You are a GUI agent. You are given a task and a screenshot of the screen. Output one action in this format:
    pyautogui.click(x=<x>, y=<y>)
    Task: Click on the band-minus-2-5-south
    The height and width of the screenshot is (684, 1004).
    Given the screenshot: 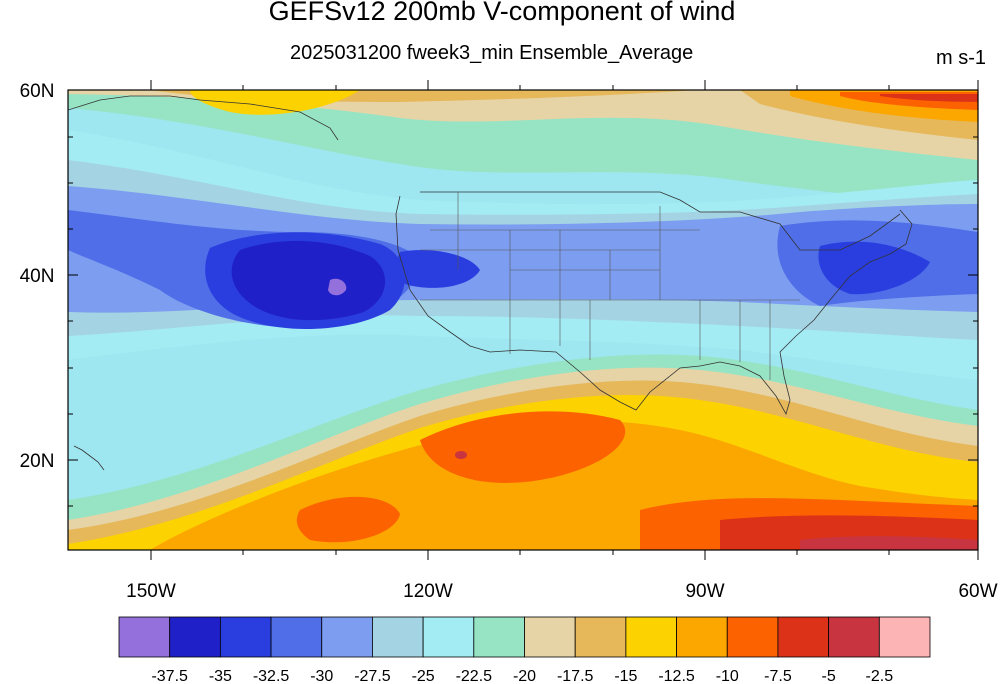 What is the action you would take?
    pyautogui.click(x=889, y=543)
    